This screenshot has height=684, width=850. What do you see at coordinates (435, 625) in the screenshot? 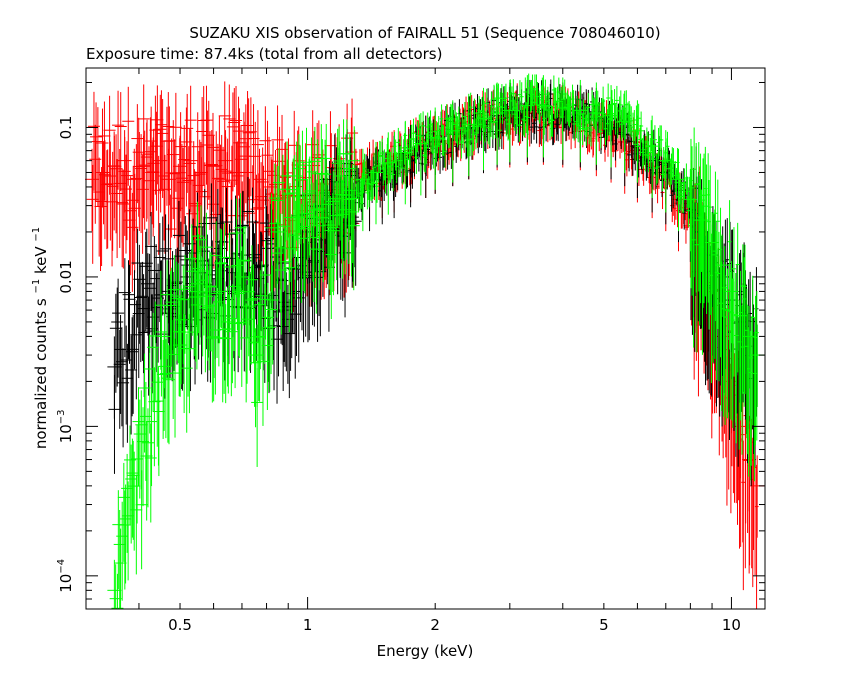
I see `x-tick-label: 2` at bounding box center [435, 625].